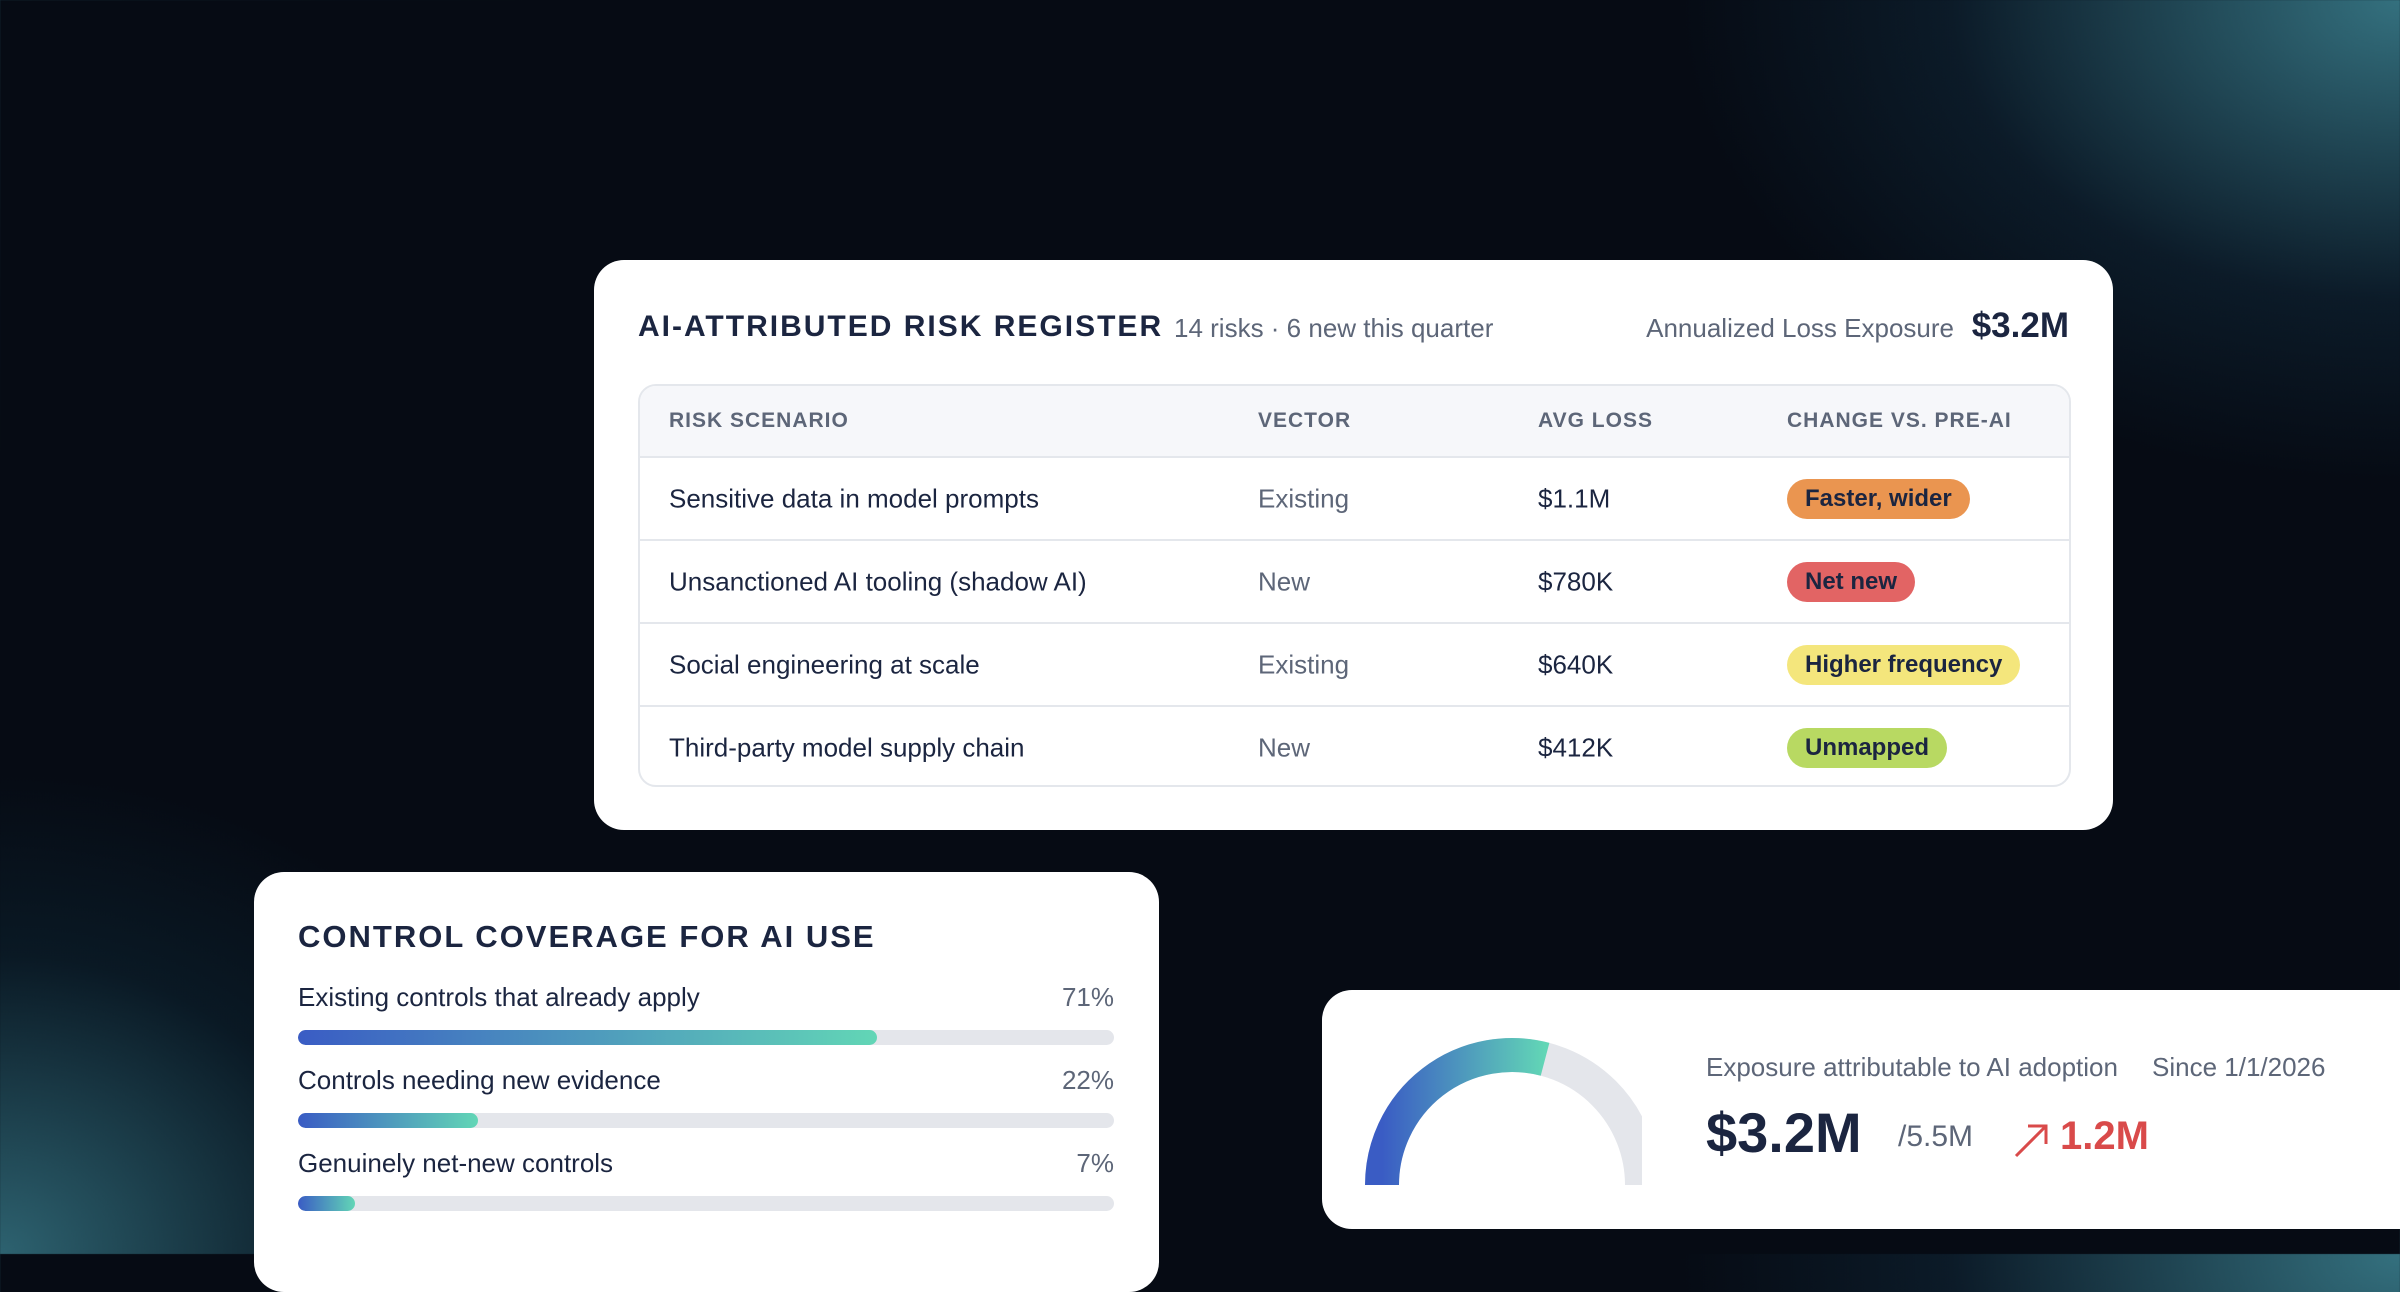  What do you see at coordinates (479, 1080) in the screenshot?
I see `coverage-label: Controls needing new evidence` at bounding box center [479, 1080].